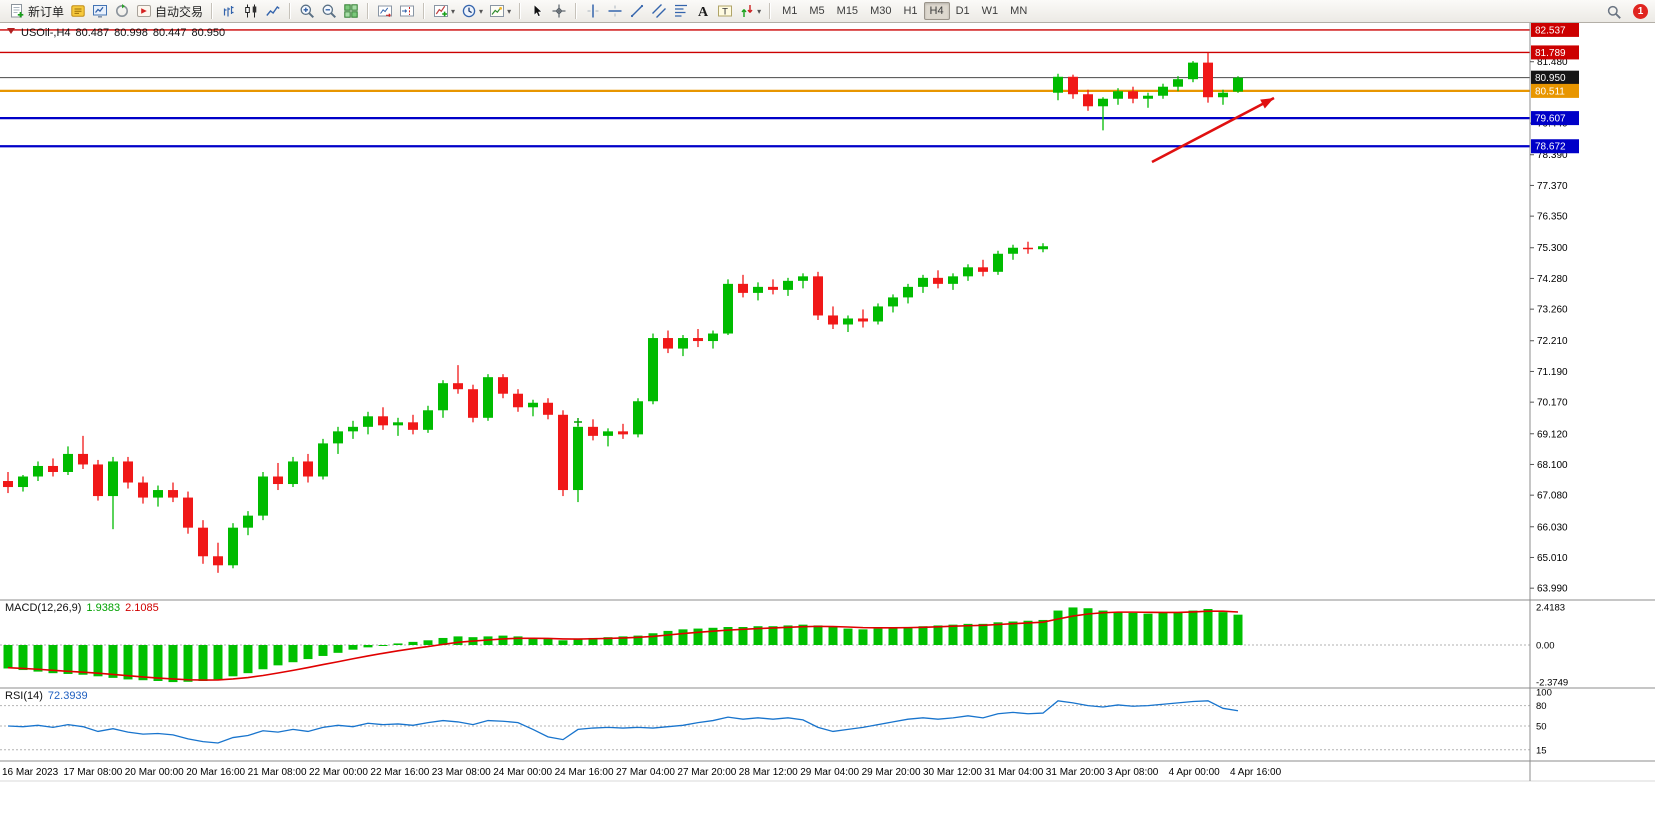 The height and width of the screenshot is (827, 1655). I want to click on time-axis-label: 22 Mar 00:00, so click(338, 772).